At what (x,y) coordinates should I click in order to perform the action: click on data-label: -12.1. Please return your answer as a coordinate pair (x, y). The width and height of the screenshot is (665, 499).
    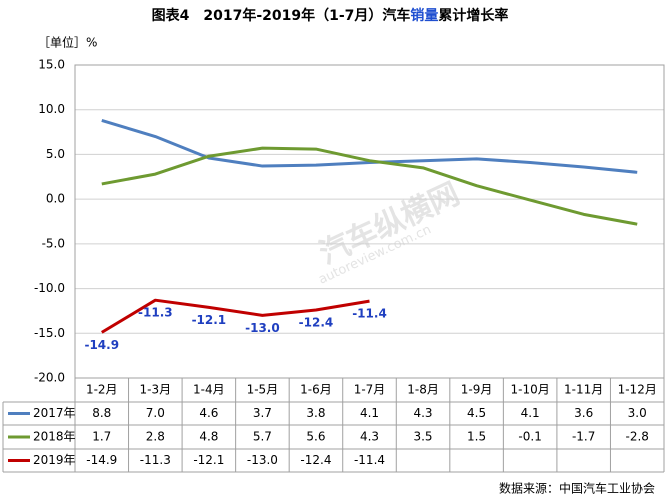
    Looking at the image, I should click on (209, 320).